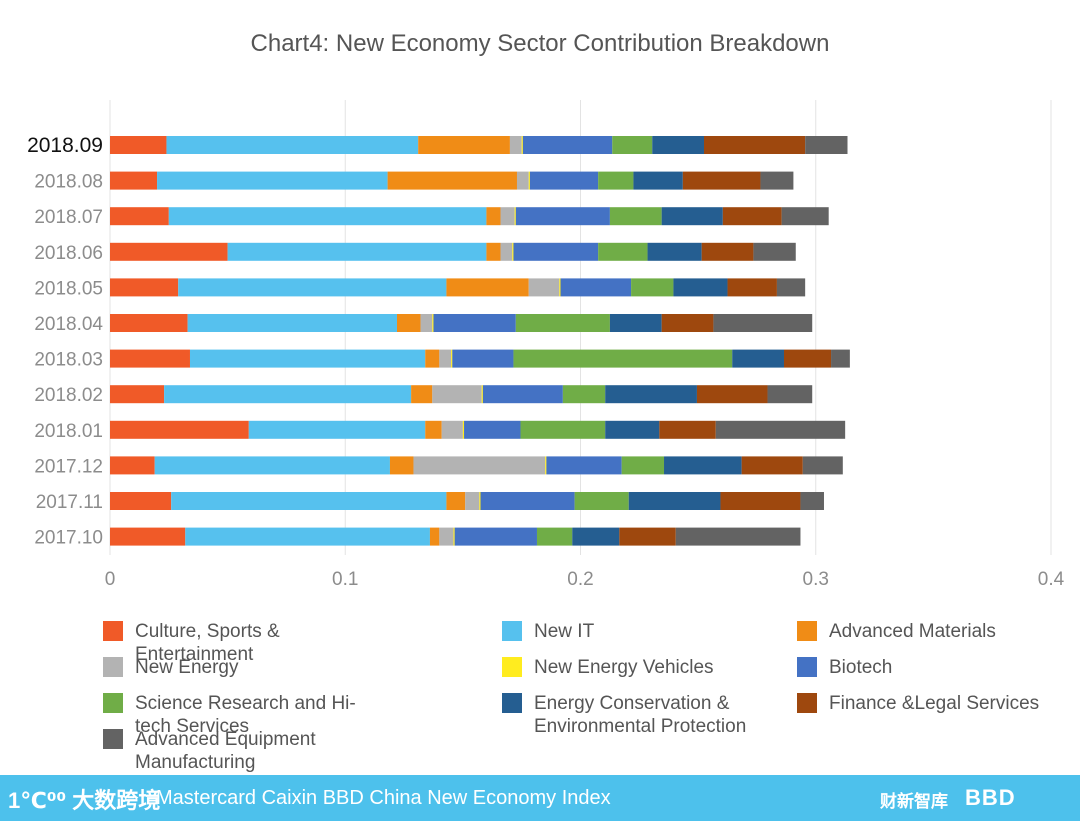 The width and height of the screenshot is (1080, 821). What do you see at coordinates (68, 431) in the screenshot?
I see `y-category-label: 2018.01` at bounding box center [68, 431].